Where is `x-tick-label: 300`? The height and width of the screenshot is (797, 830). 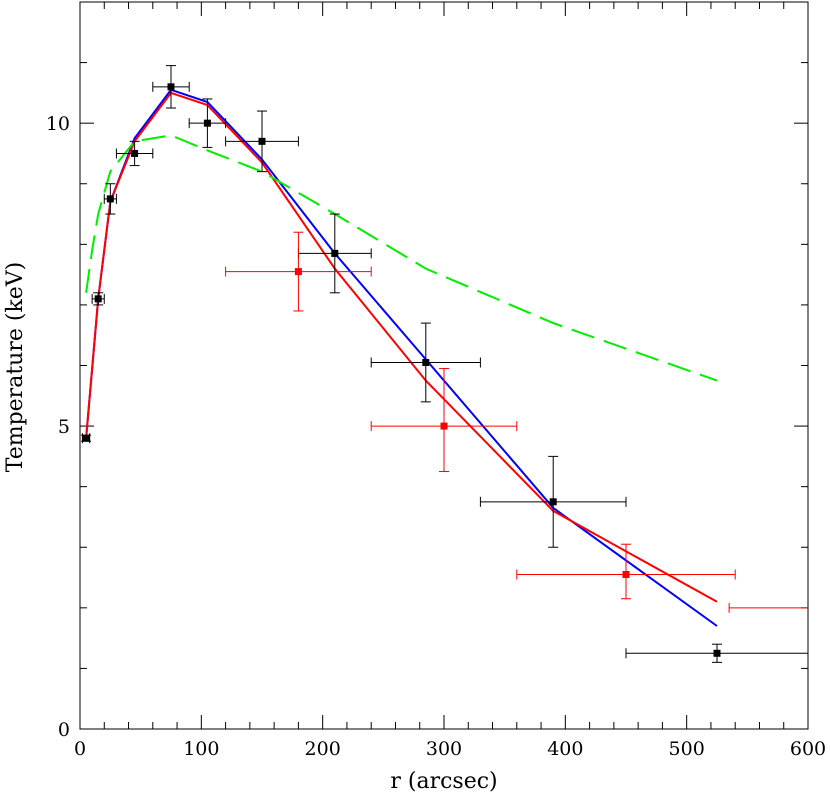
x-tick-label: 300 is located at coordinates (444, 749).